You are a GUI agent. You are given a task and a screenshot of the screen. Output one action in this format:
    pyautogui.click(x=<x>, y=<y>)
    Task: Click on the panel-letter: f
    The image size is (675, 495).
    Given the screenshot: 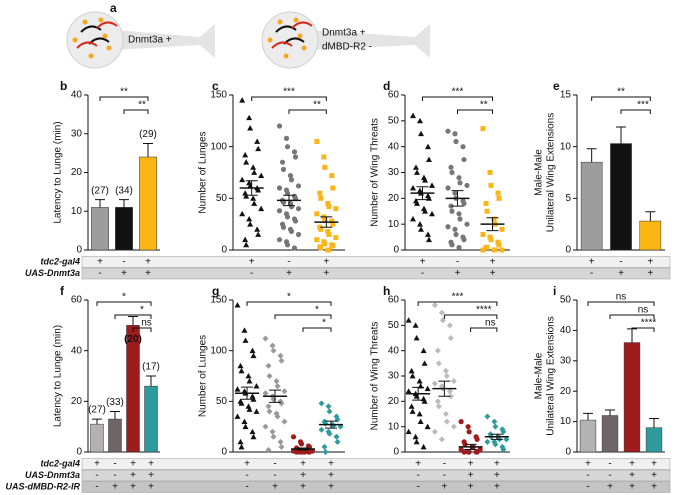 What is the action you would take?
    pyautogui.click(x=62, y=291)
    